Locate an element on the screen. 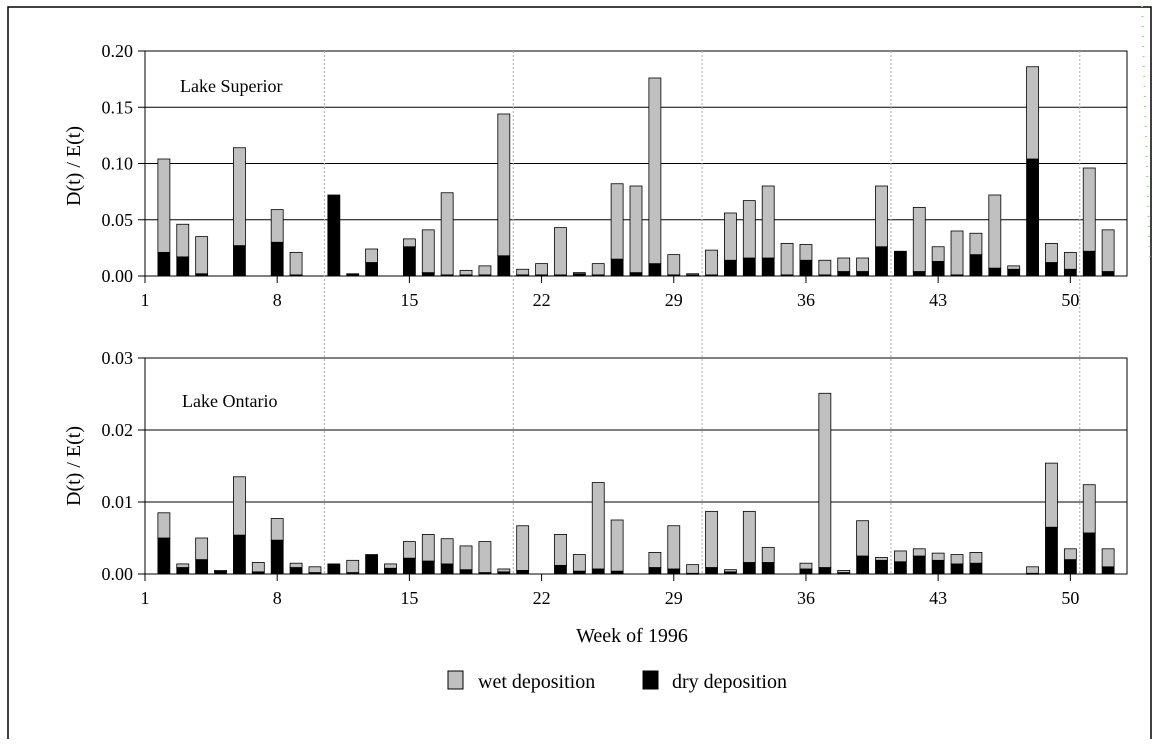 The image size is (1153, 744). x-tick-label: 50 is located at coordinates (1070, 598).